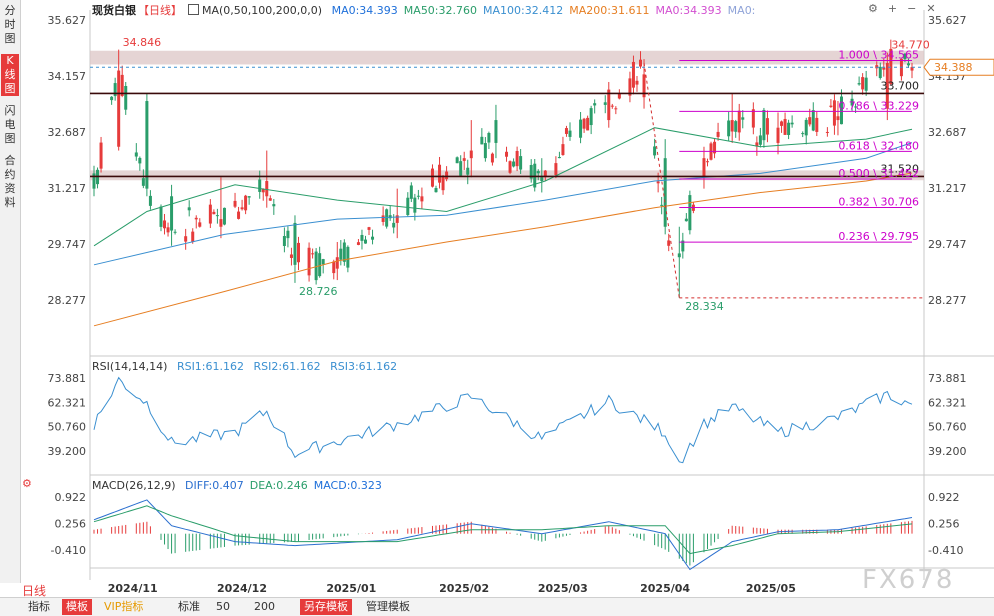 The width and height of the screenshot is (994, 616). I want to click on date-label: 2025/01, so click(351, 588).